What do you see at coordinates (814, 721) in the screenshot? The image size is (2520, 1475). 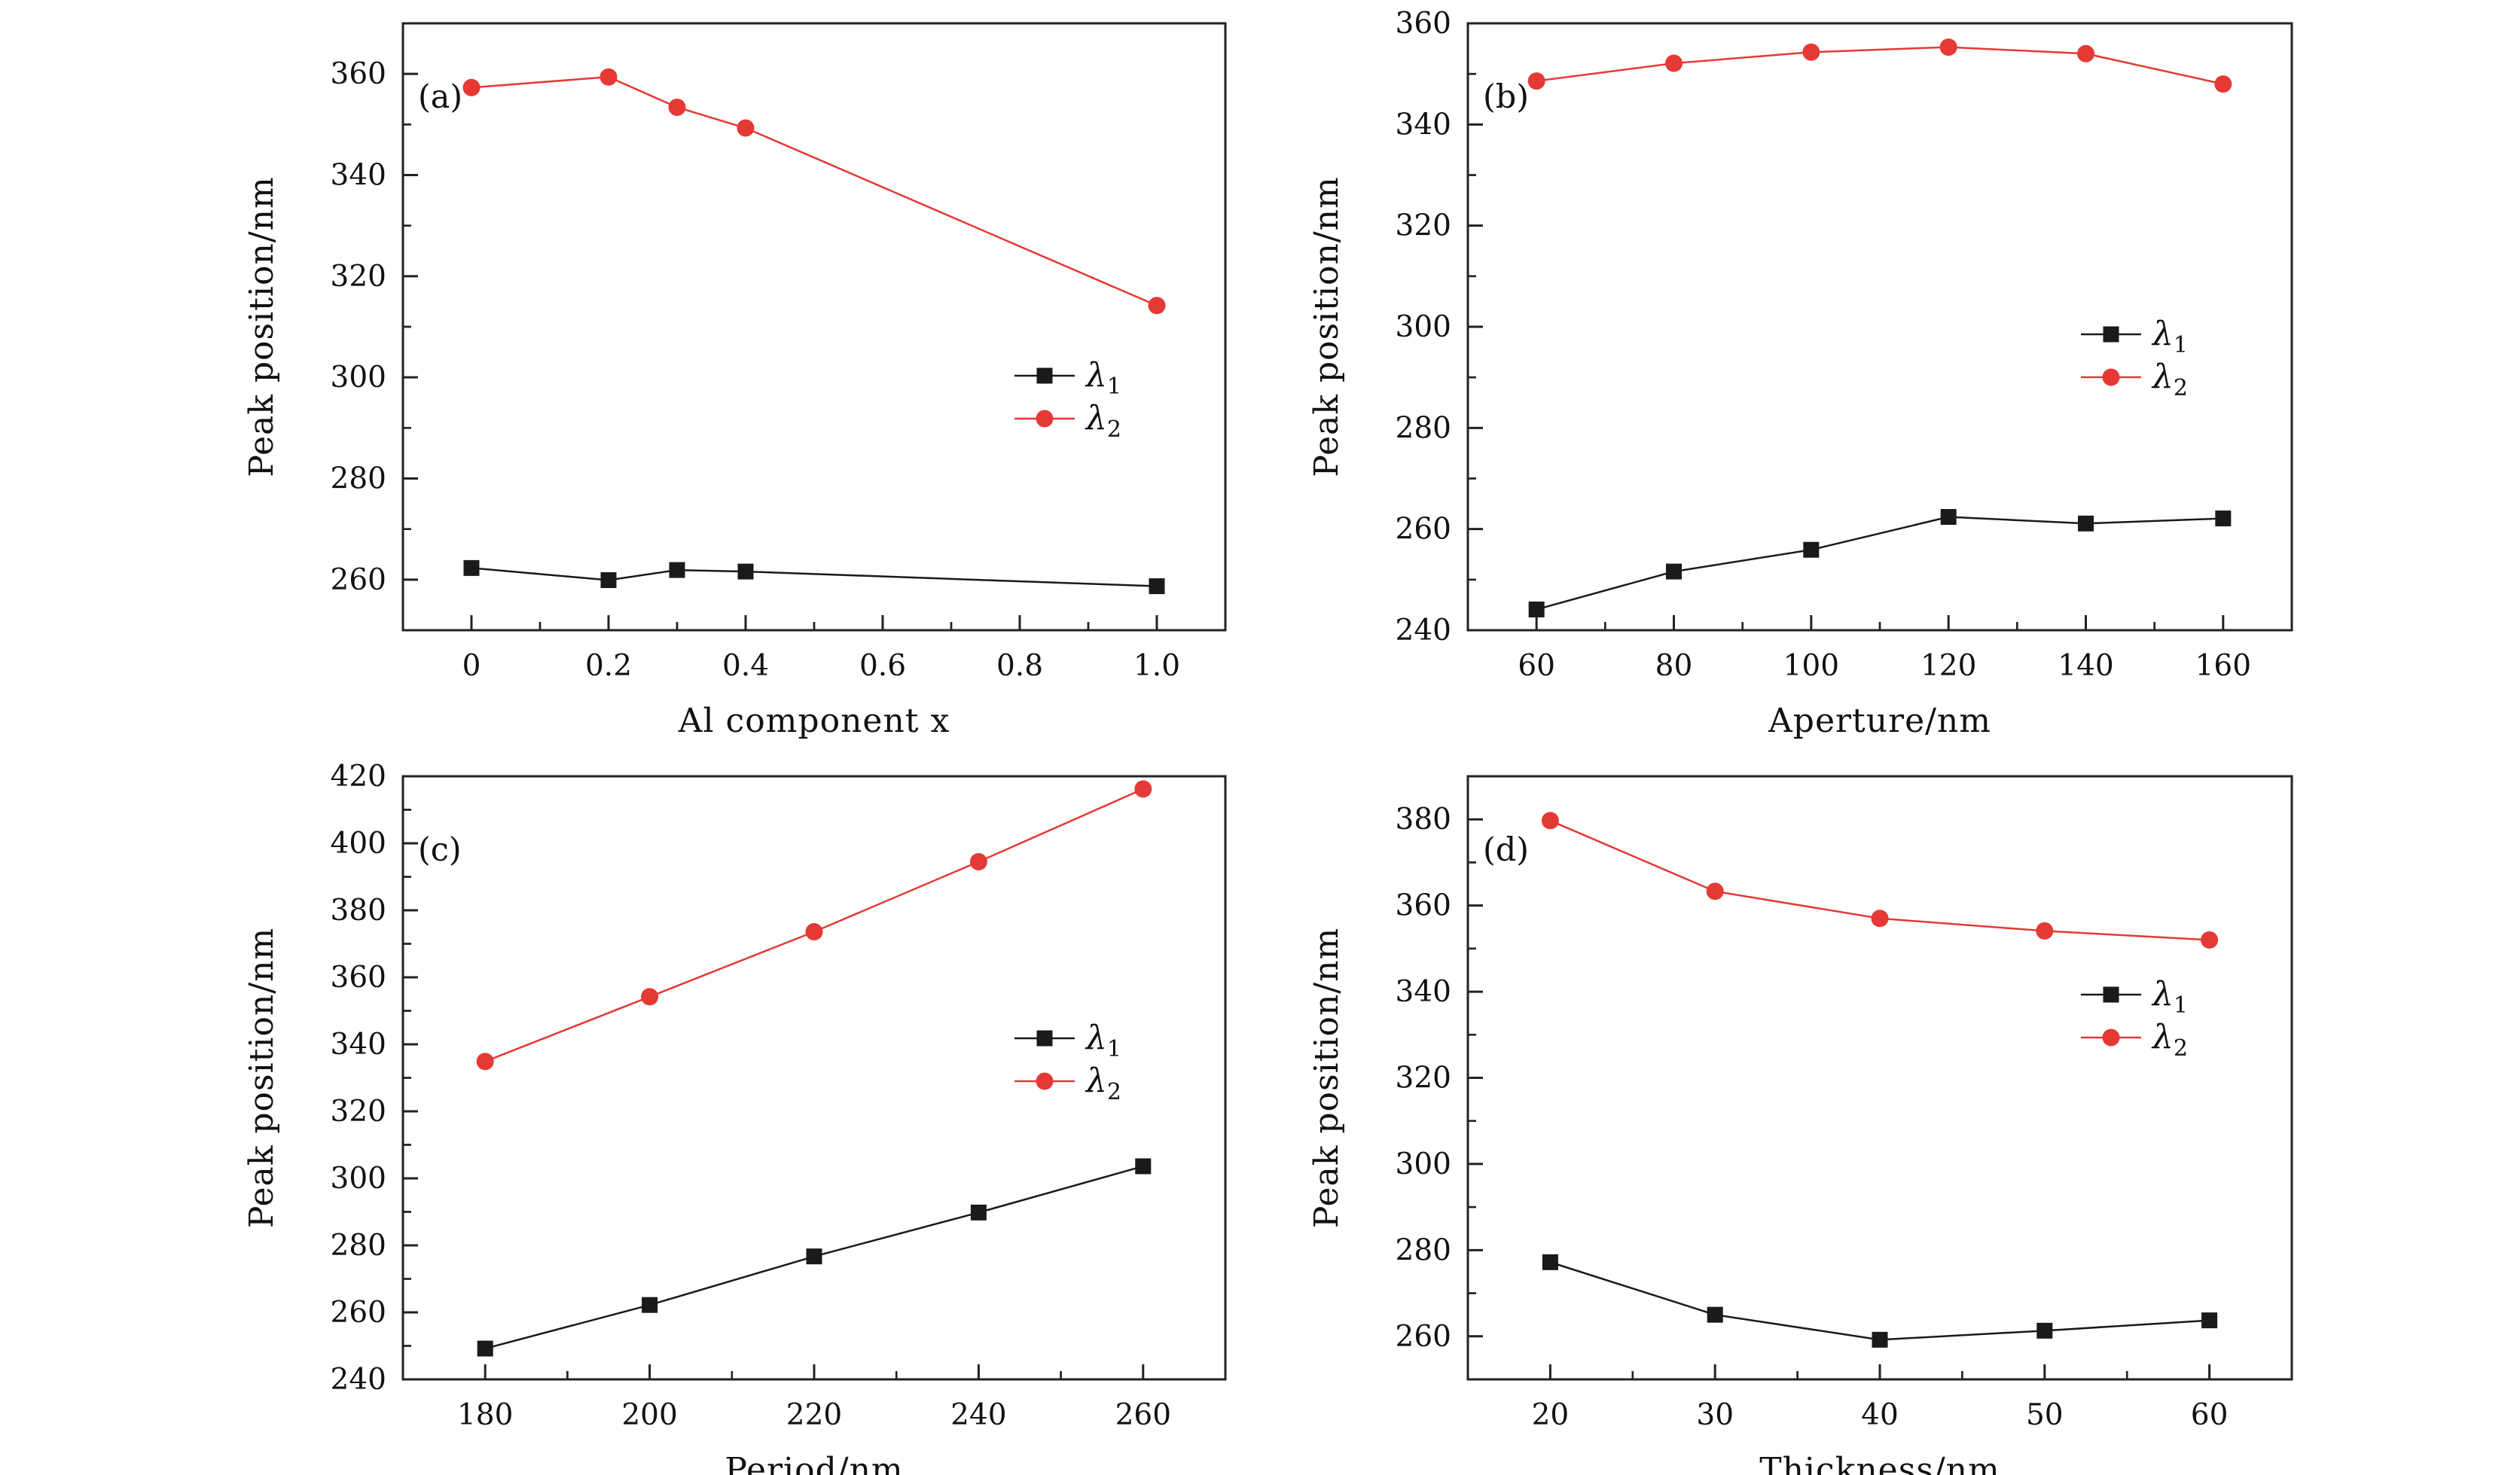 I see `x-axis-title: Al component x` at bounding box center [814, 721].